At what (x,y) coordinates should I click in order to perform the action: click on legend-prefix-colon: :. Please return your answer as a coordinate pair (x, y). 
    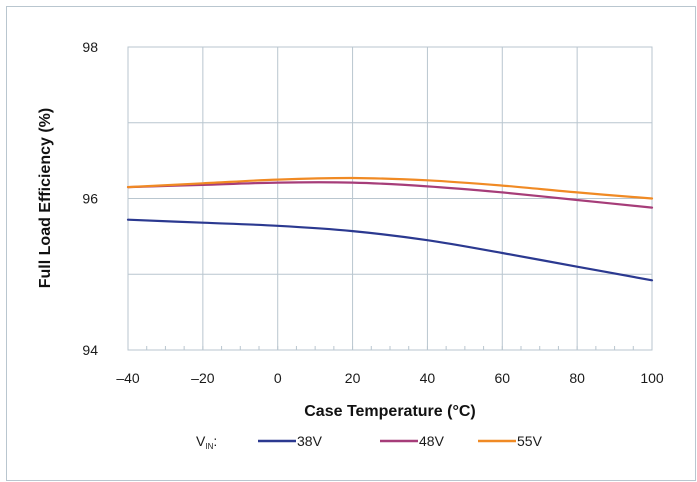
    Looking at the image, I should click on (215, 441).